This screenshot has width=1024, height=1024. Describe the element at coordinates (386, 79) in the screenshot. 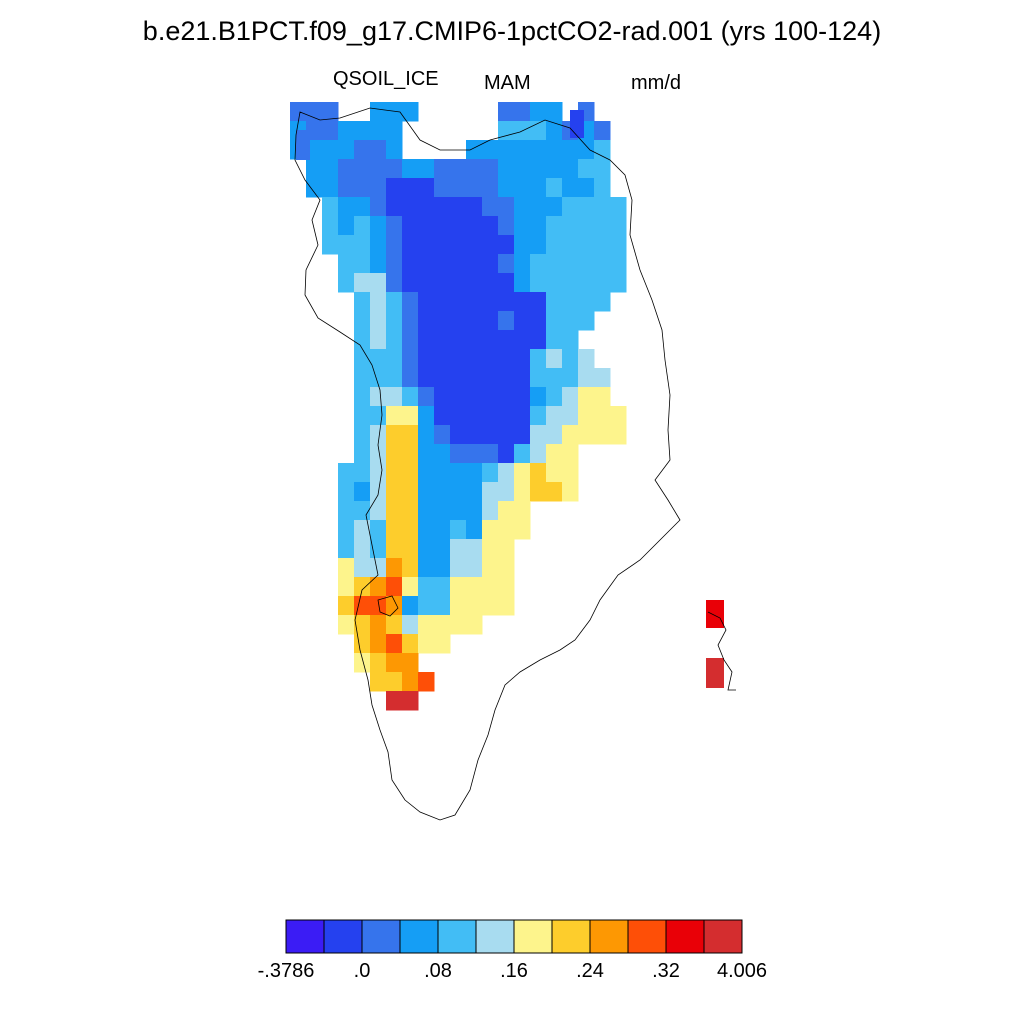

I see `variable-label: QSOIL_ICE` at that location.